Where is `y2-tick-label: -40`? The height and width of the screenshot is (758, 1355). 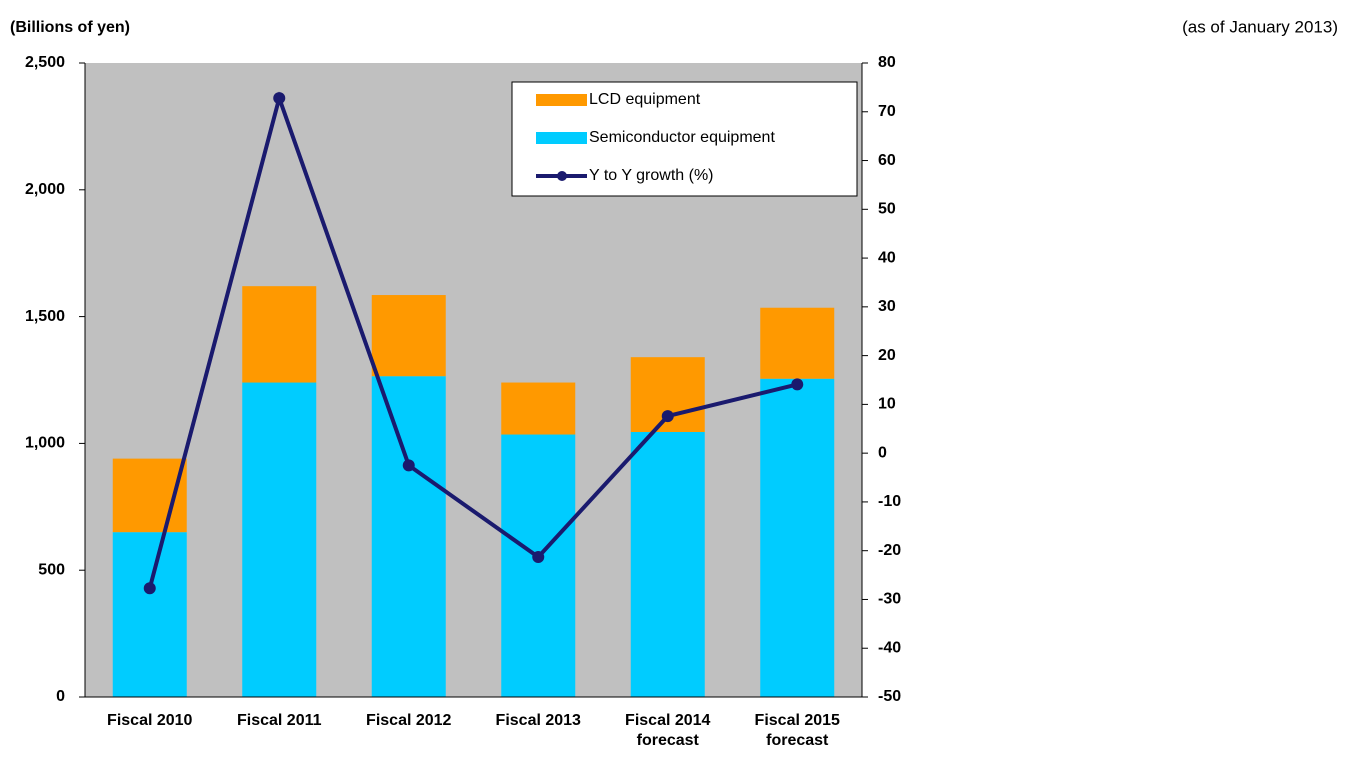
y2-tick-label: -40 is located at coordinates (889, 647).